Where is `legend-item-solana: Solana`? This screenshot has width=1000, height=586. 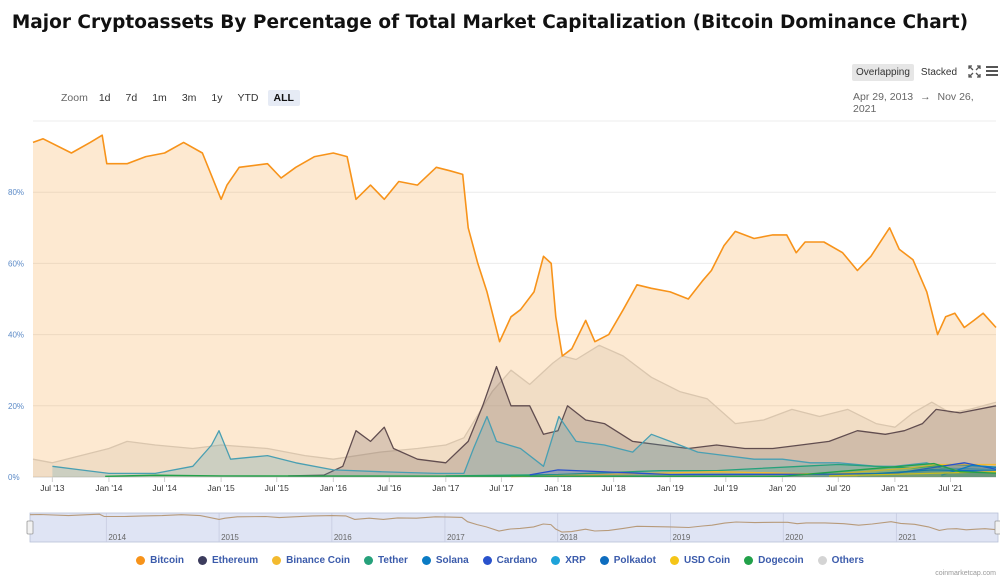 legend-item-solana: Solana is located at coordinates (445, 560).